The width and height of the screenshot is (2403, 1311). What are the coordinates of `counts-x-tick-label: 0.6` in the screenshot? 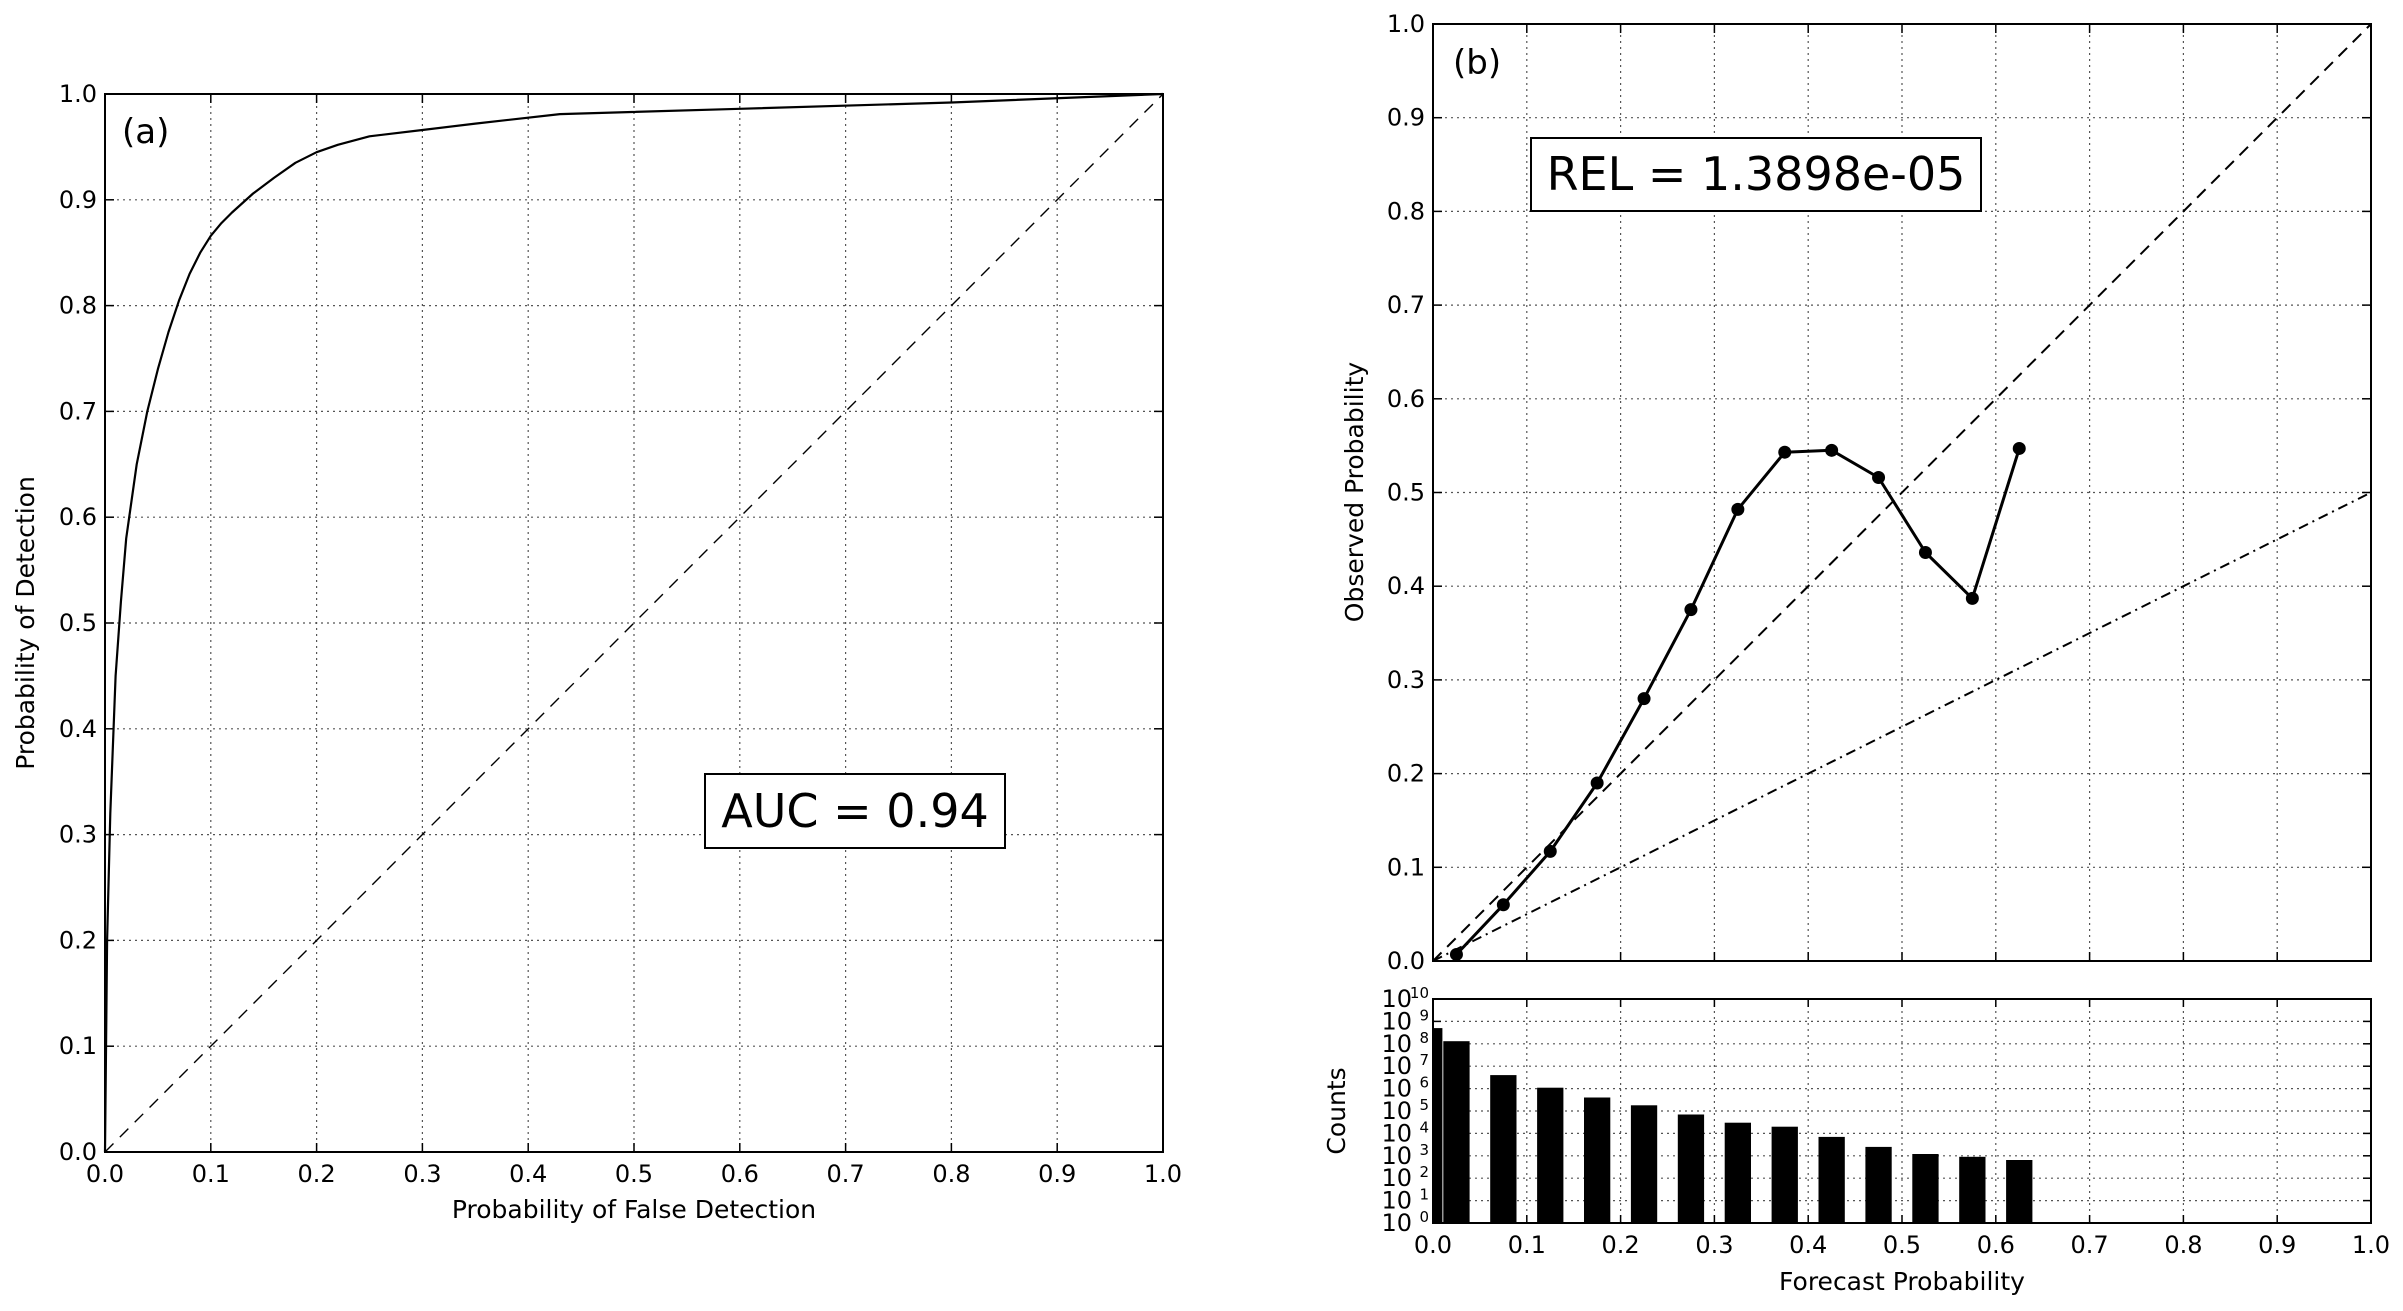 It's located at (1996, 1245).